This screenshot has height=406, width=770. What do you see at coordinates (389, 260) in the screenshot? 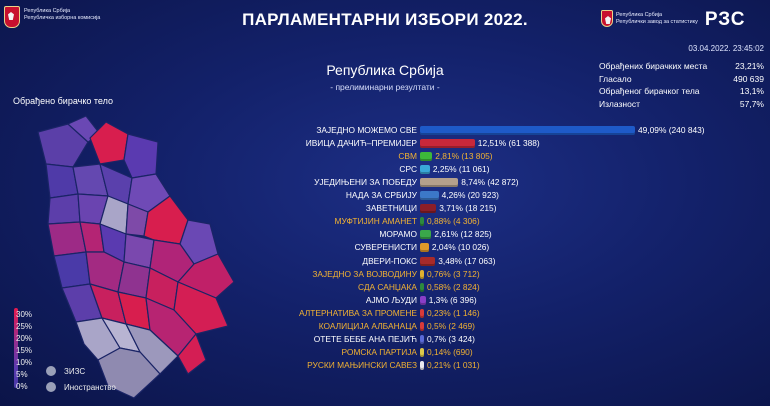
I see `party-name: ДВЕРИ-ПОКС` at bounding box center [389, 260].